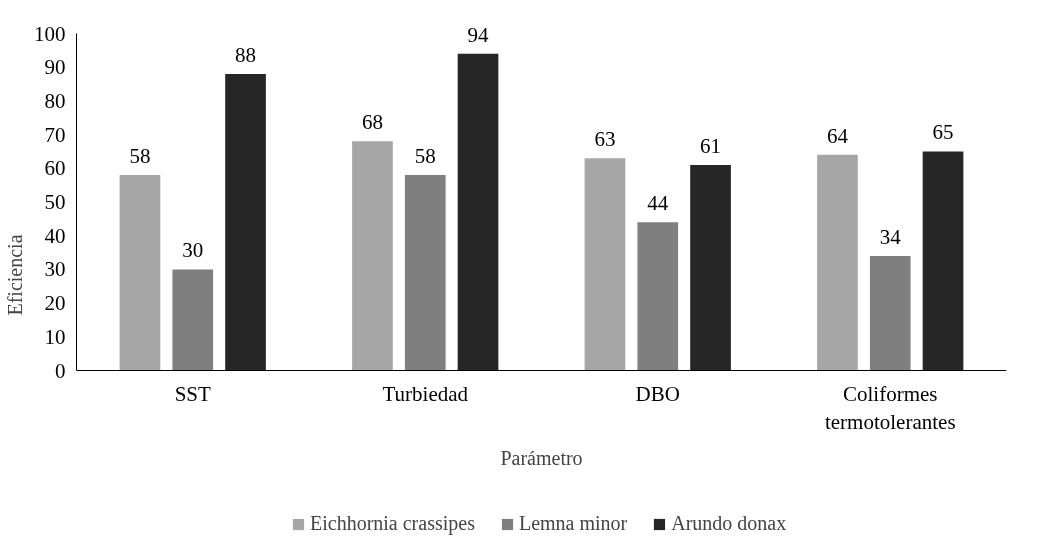  I want to click on y-axis-title: Eficiencia, so click(15, 275).